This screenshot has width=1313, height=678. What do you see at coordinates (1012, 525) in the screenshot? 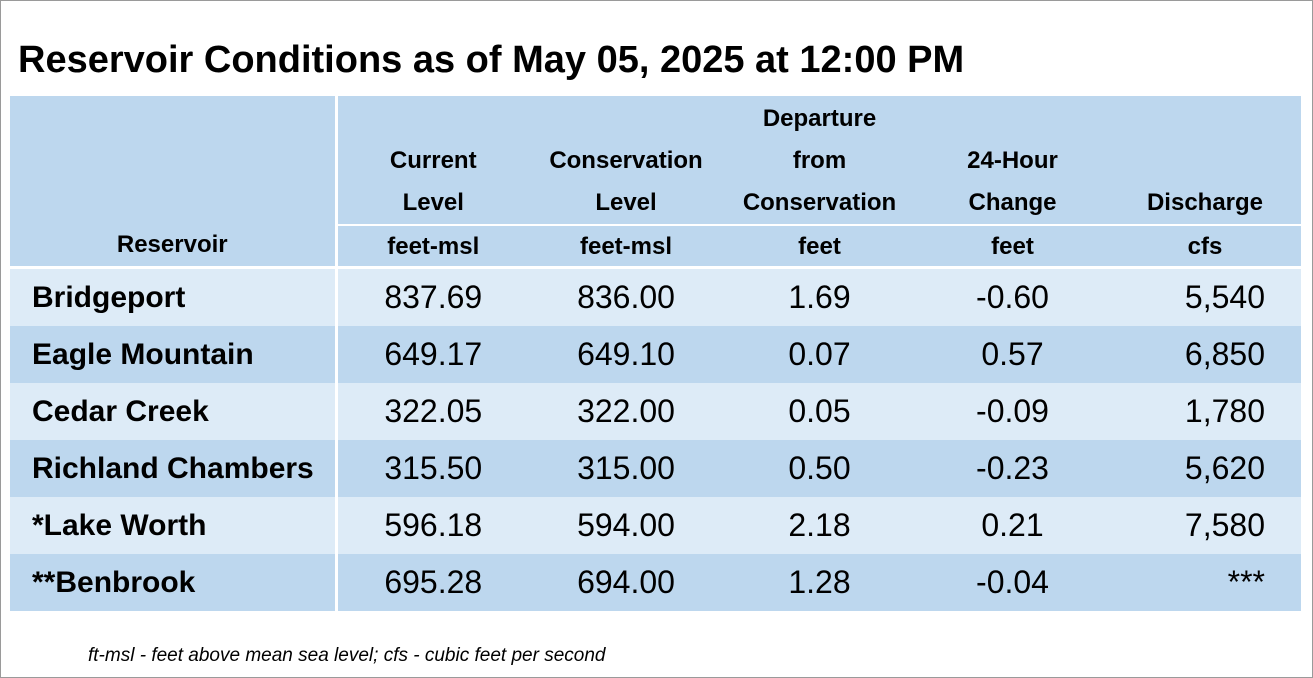
I see `change-cell: 0.21` at bounding box center [1012, 525].